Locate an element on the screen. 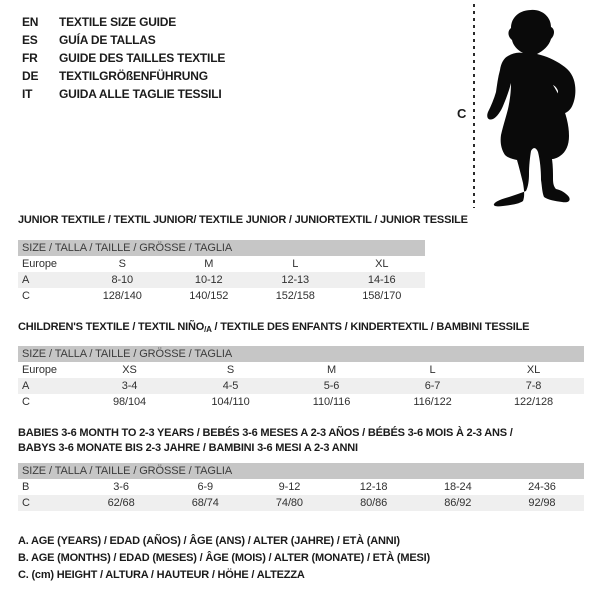 This screenshot has height=600, width=600. baby-silhouette-icon is located at coordinates (531, 108).